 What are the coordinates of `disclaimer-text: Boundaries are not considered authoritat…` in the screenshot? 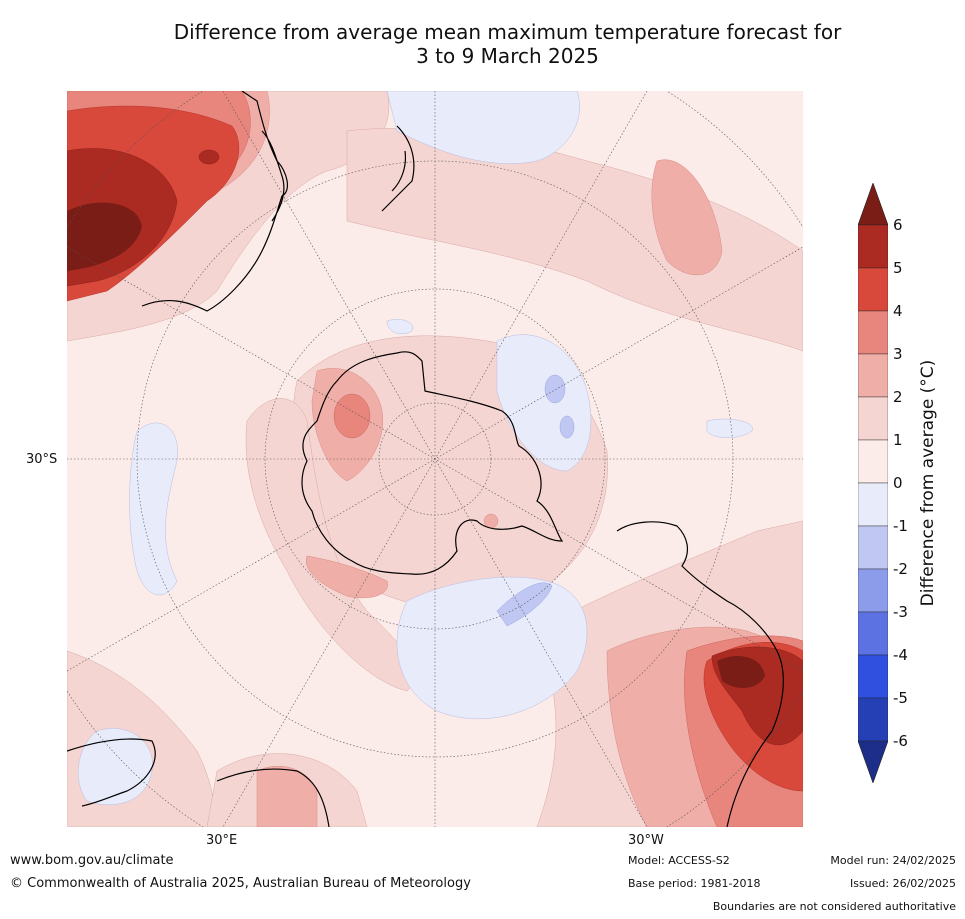 It's located at (834, 906).